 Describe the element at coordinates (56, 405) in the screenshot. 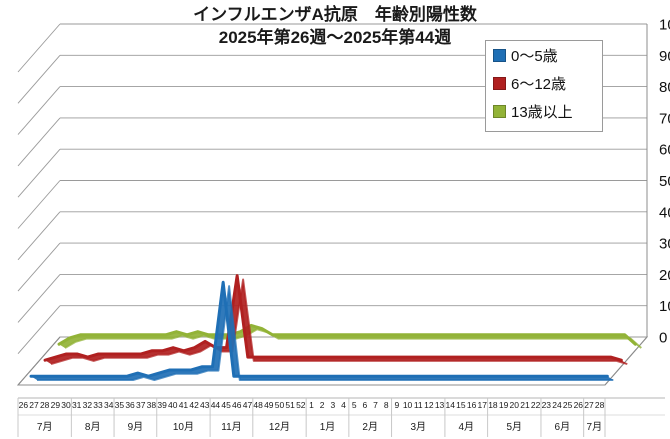

I see `x-axis-week-label: 29` at that location.